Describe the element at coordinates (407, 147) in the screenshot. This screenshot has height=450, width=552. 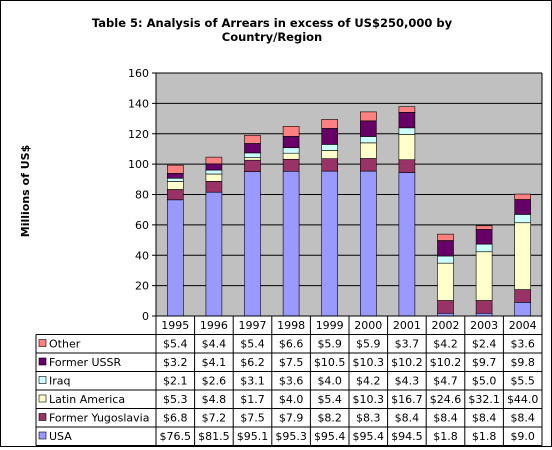
I see `bar-segment-2001-latin-america` at that location.